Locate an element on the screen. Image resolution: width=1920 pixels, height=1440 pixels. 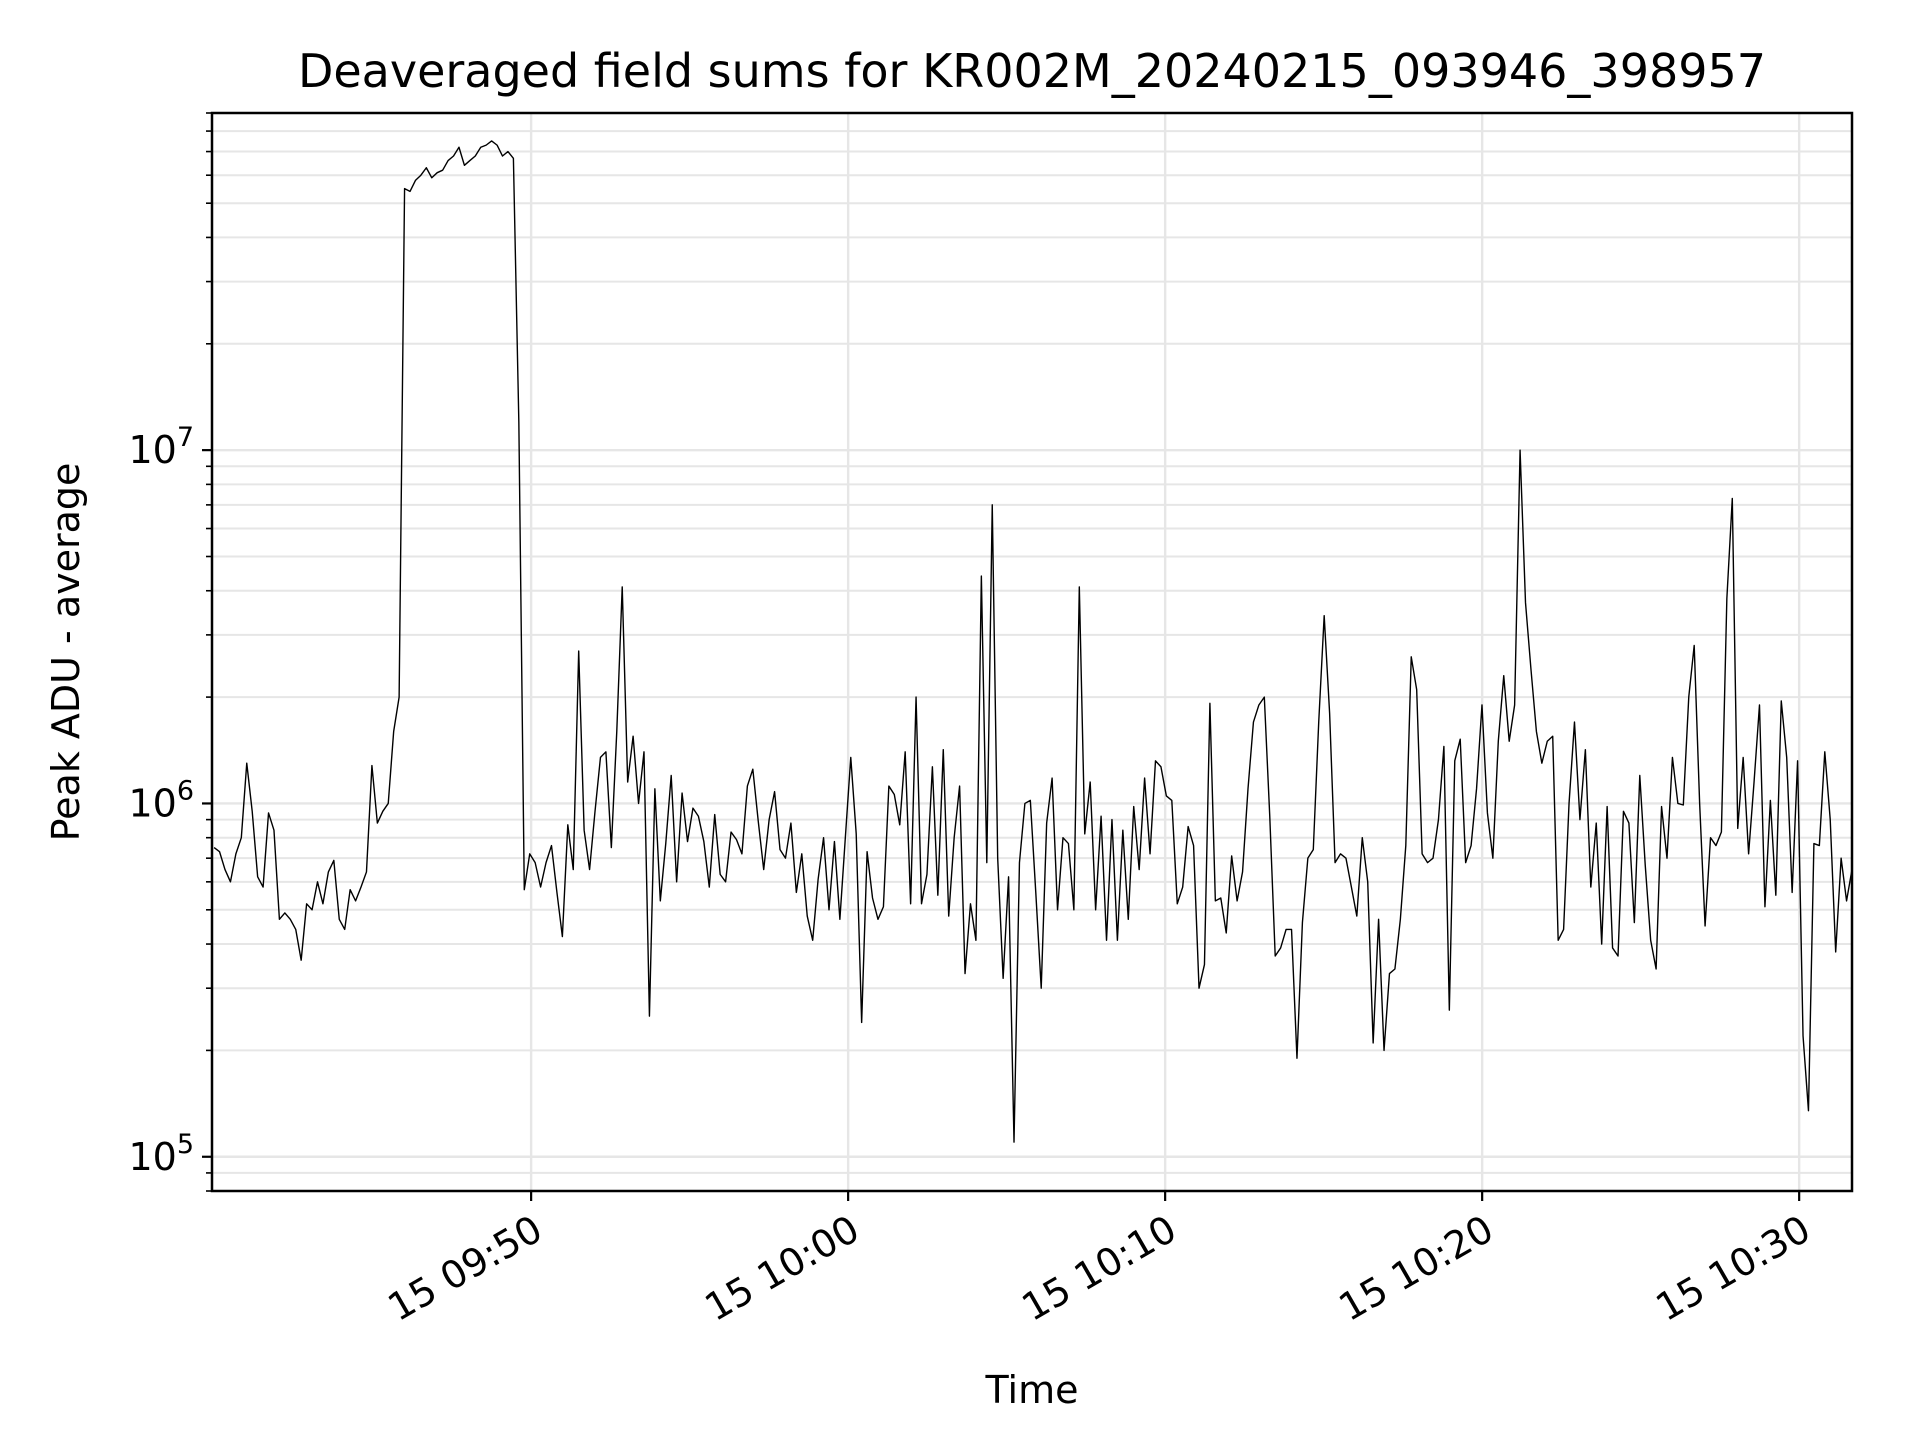
y-tick-label: 10⁶ is located at coordinates (161, 800).